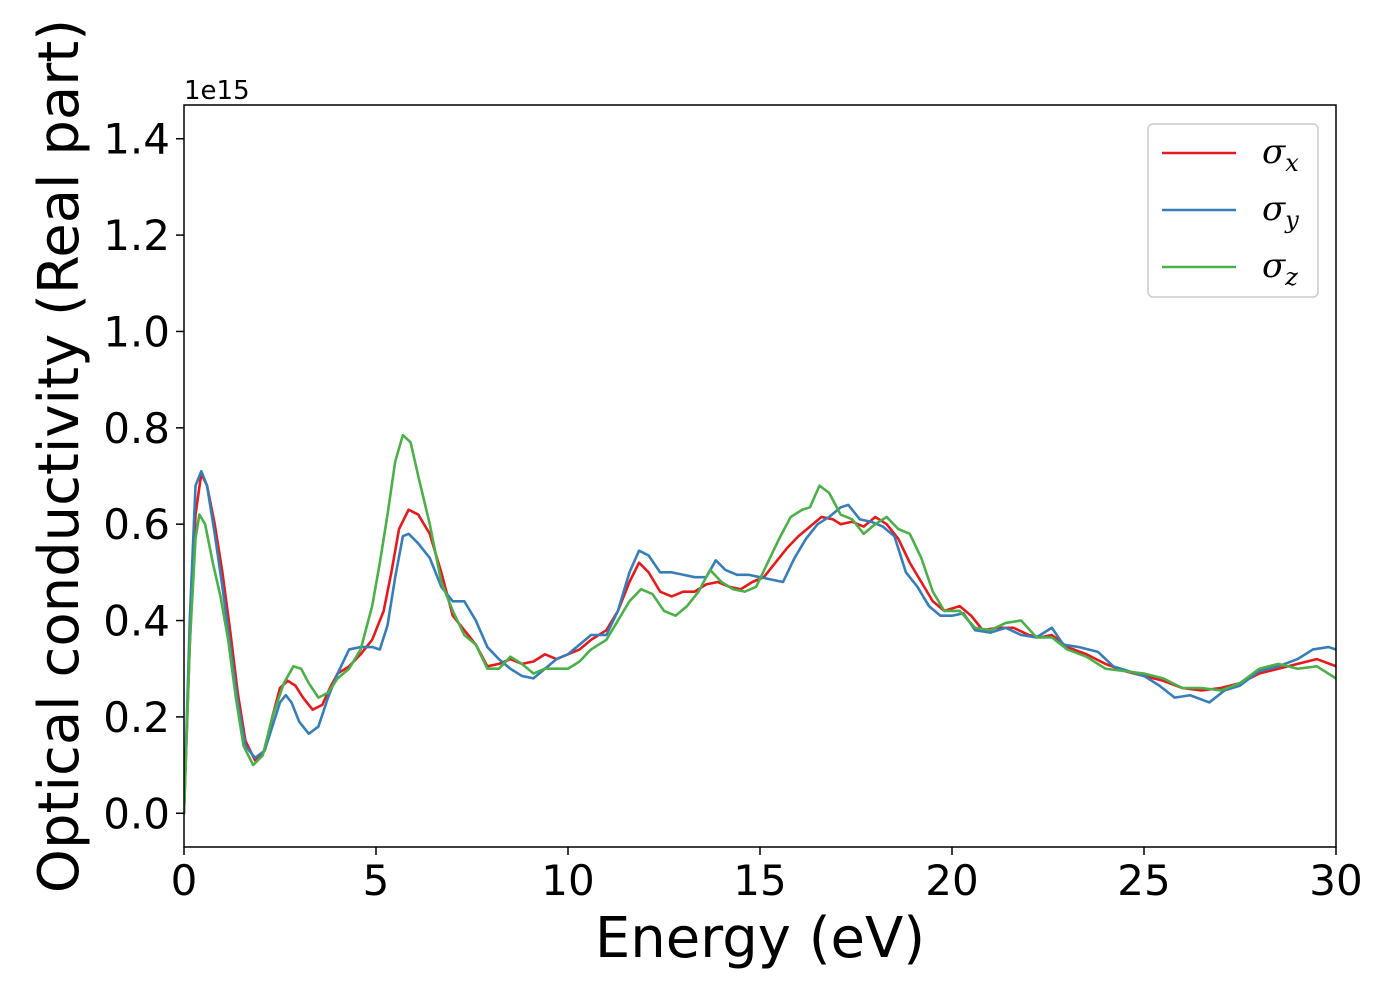 The height and width of the screenshot is (1000, 1400). I want to click on x-tick-label: 20, so click(951, 880).